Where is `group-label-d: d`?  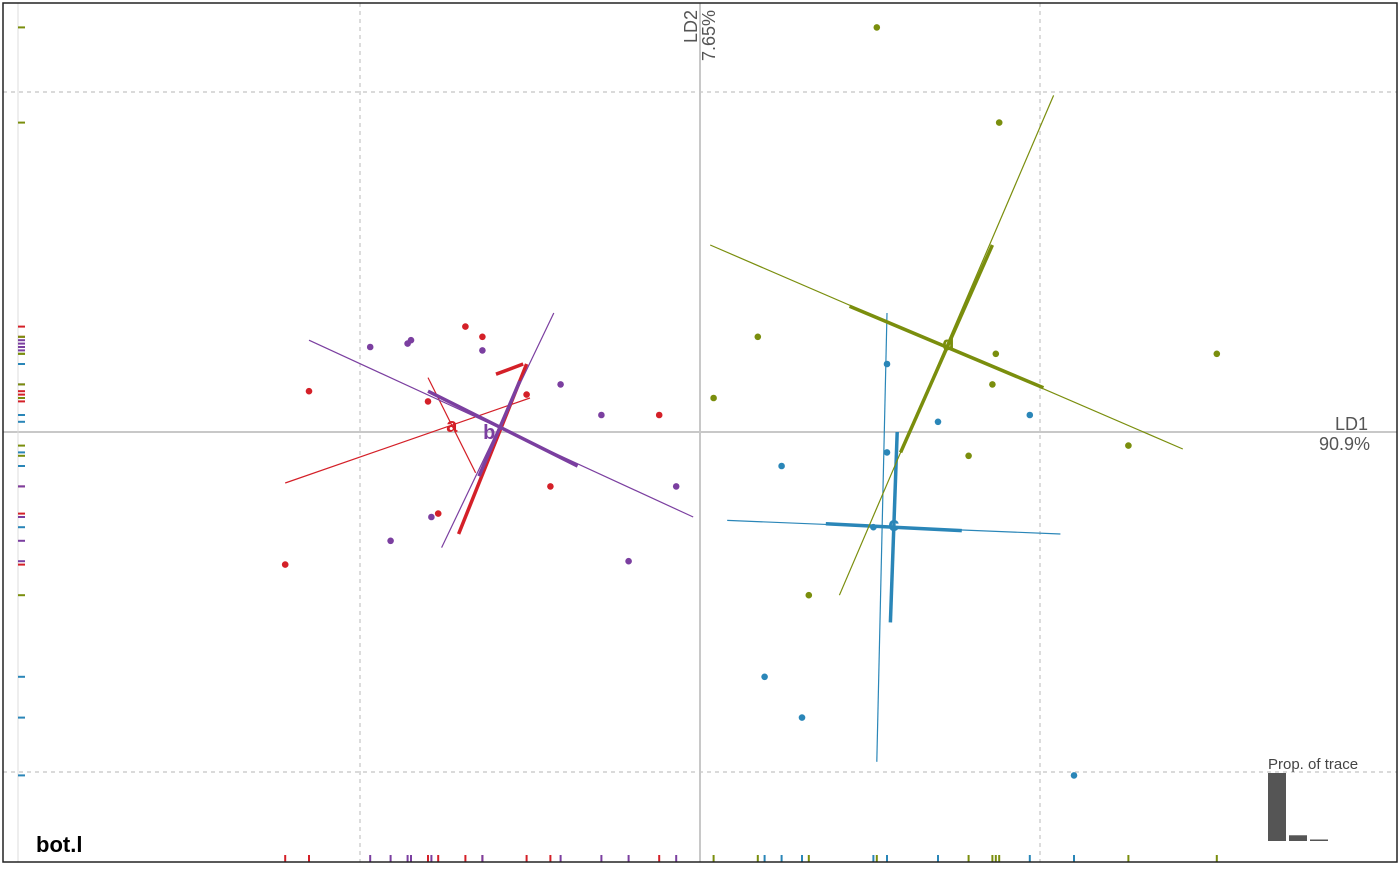
group-label-d: d is located at coordinates (948, 345).